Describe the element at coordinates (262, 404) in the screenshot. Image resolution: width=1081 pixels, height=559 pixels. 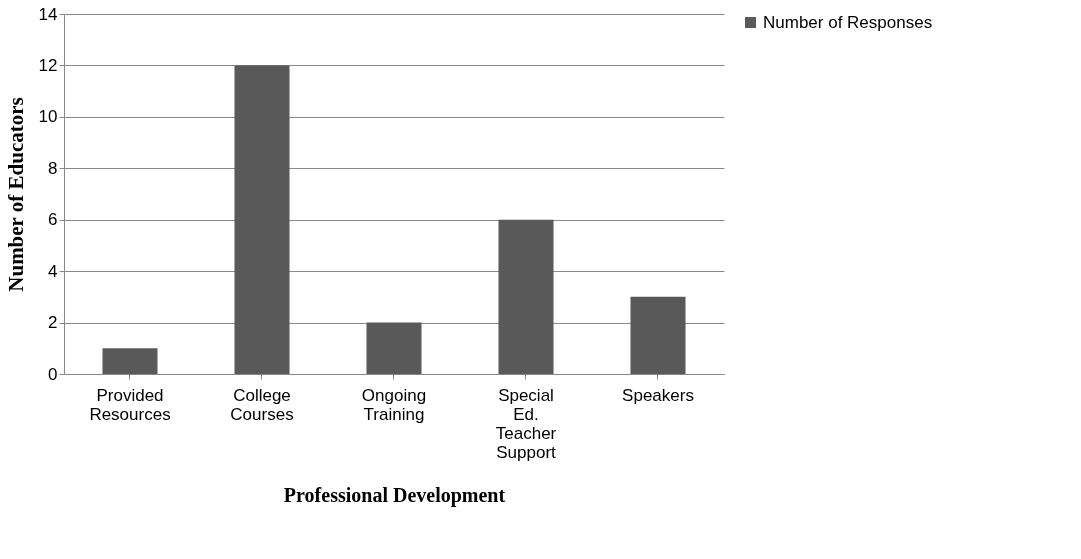
I see `x-tick-label: College Courses` at that location.